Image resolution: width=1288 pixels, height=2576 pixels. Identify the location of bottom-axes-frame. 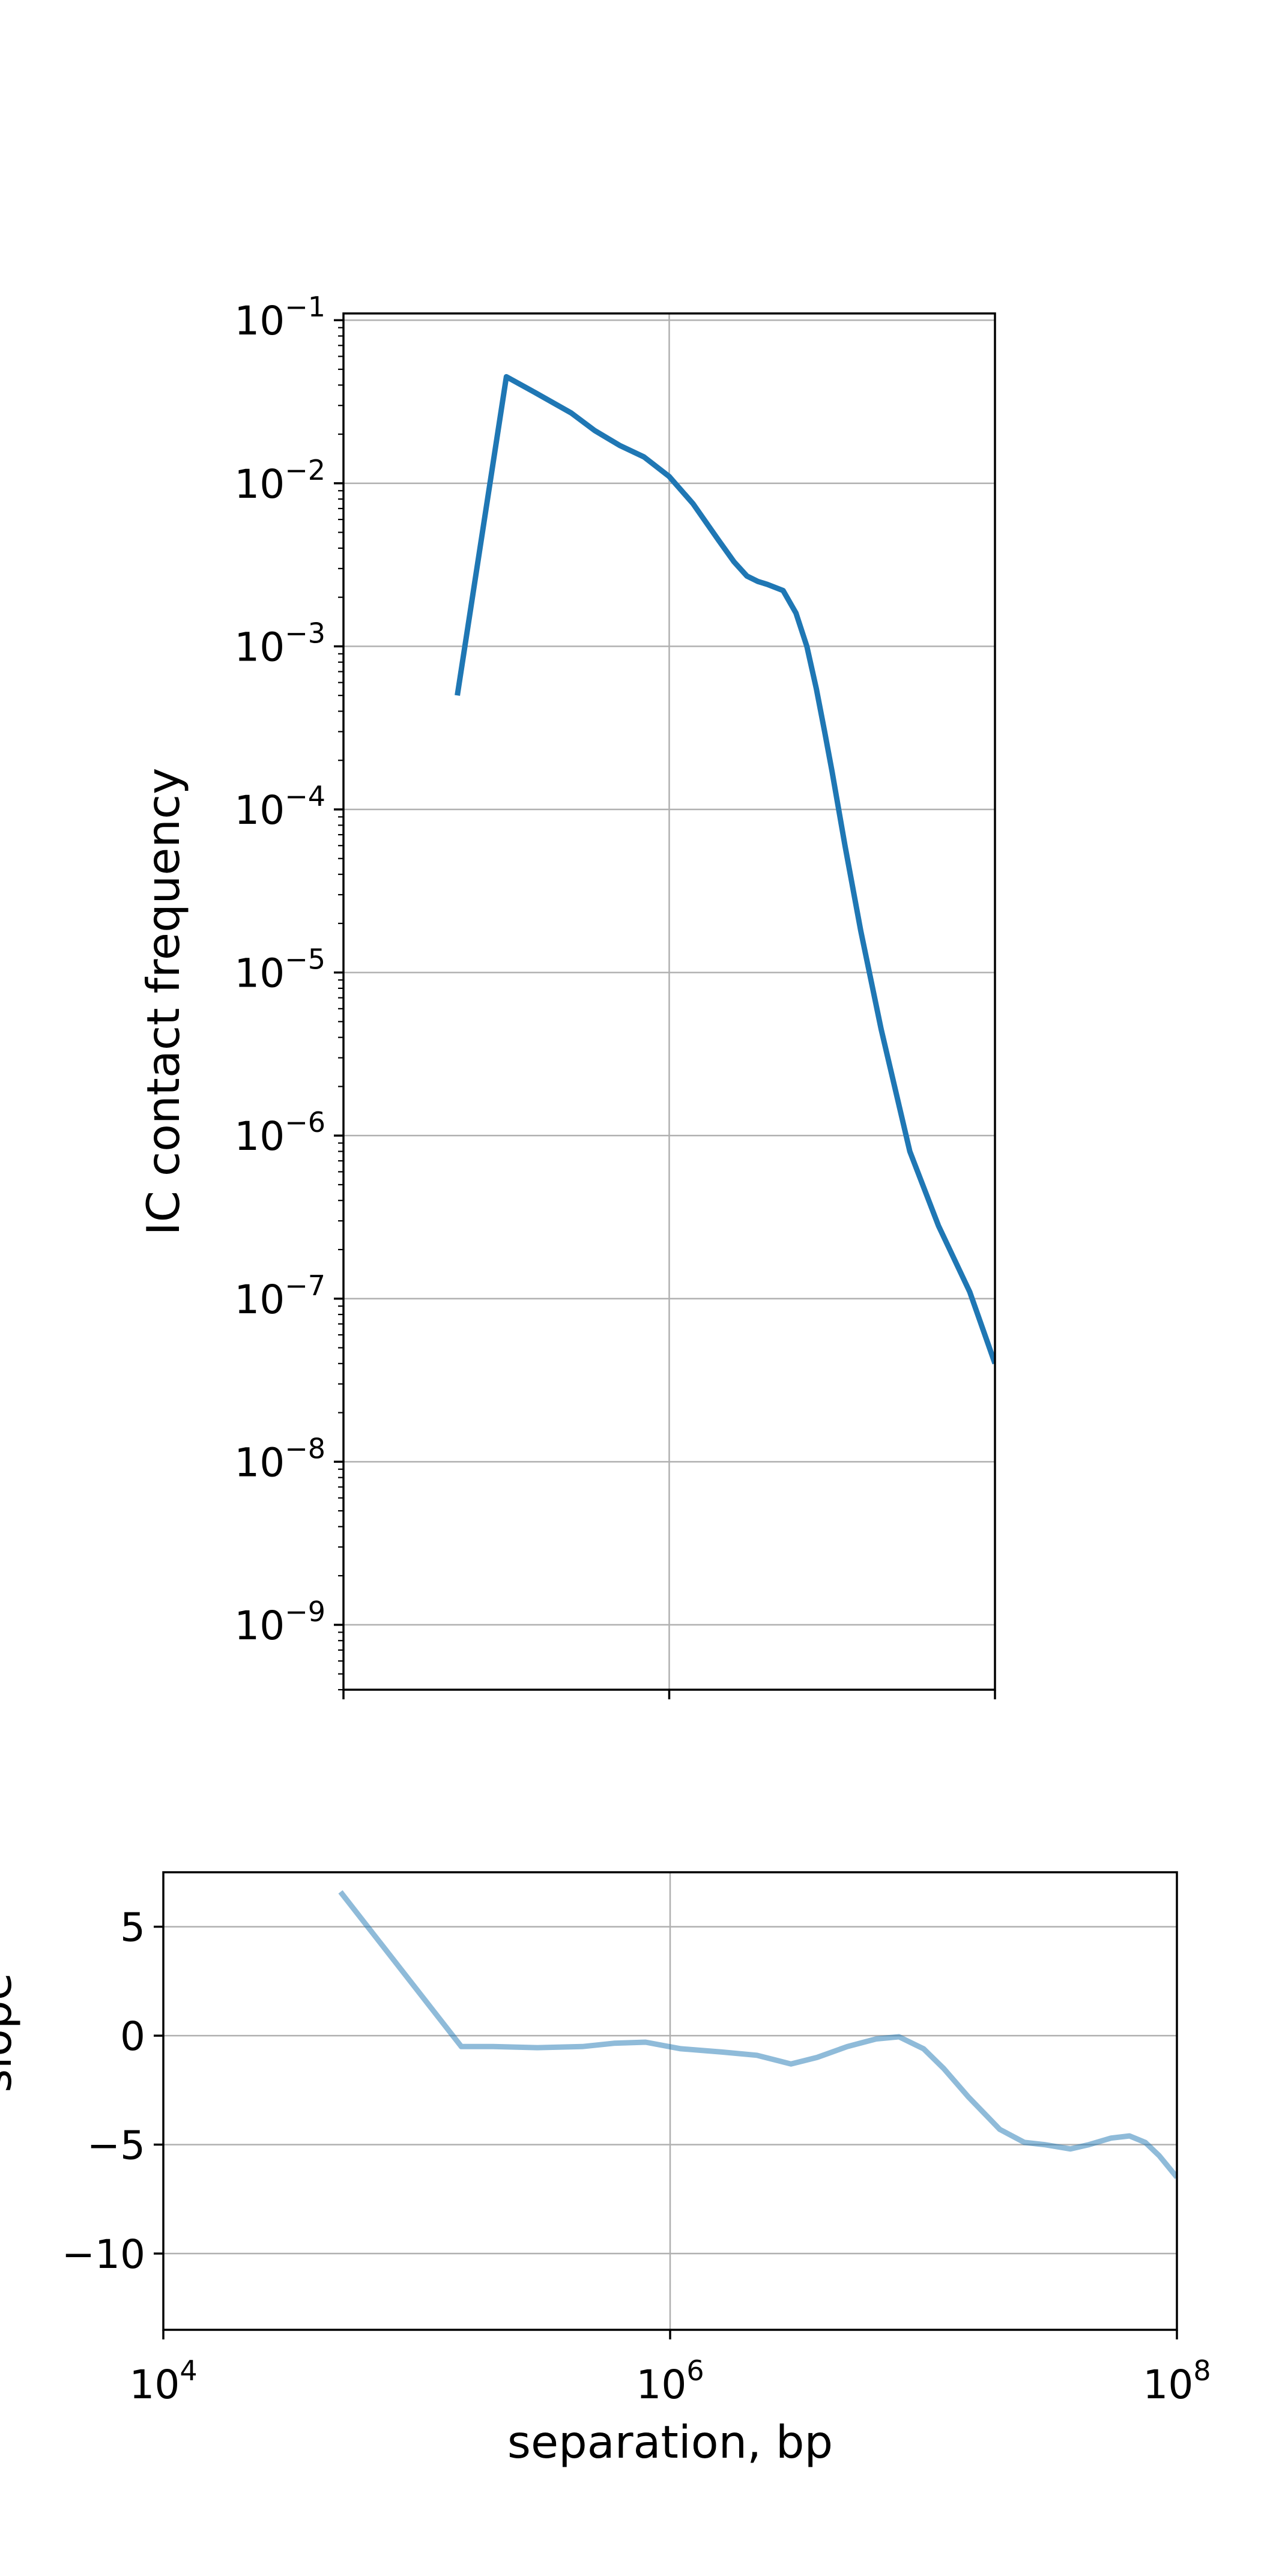
(670, 2101).